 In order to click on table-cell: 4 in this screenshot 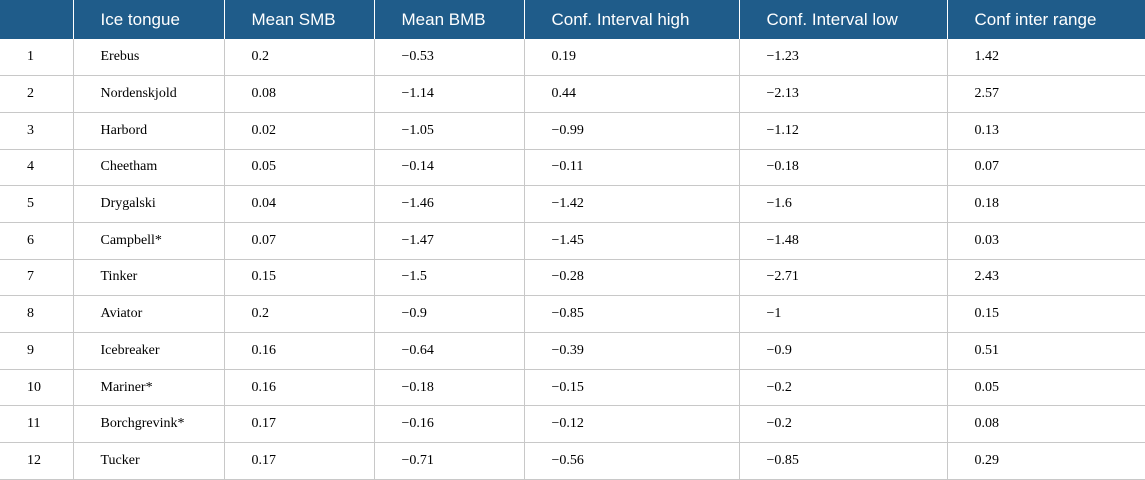, I will do `click(36, 168)`.